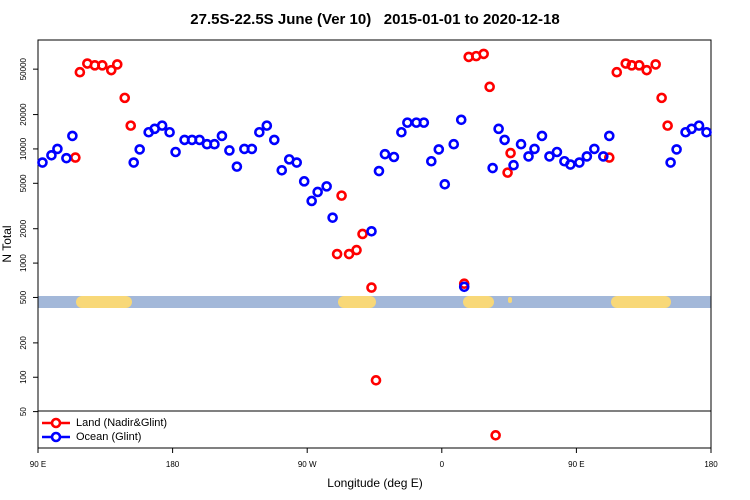 This screenshot has height=500, width=750. Describe the element at coordinates (23, 114) in the screenshot. I see `y-tick-label: 20000` at that location.